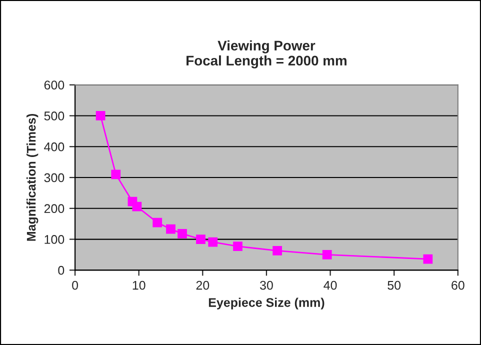 Image resolution: width=481 pixels, height=345 pixels. Describe the element at coordinates (54, 85) in the screenshot. I see `y-tick-label: 600` at that location.